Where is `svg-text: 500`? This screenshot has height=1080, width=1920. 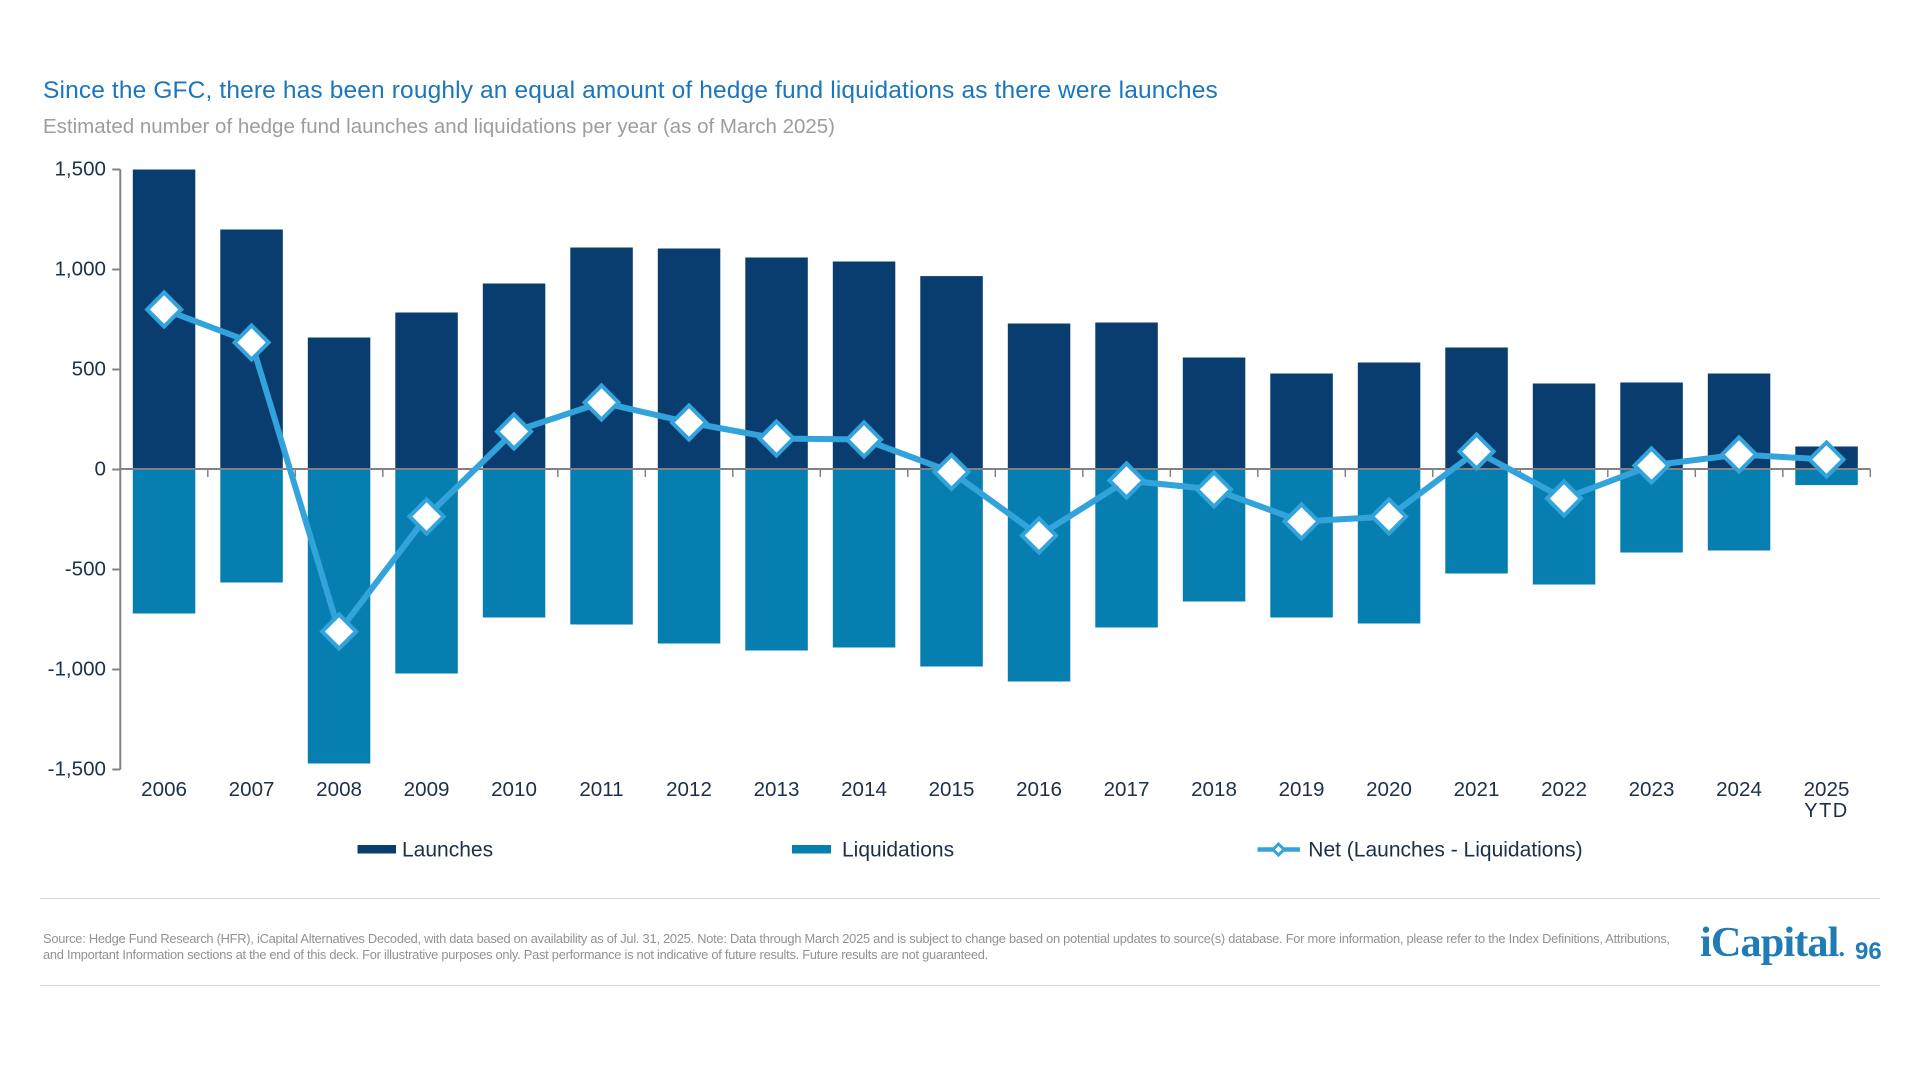 svg-text: 500 is located at coordinates (89, 369).